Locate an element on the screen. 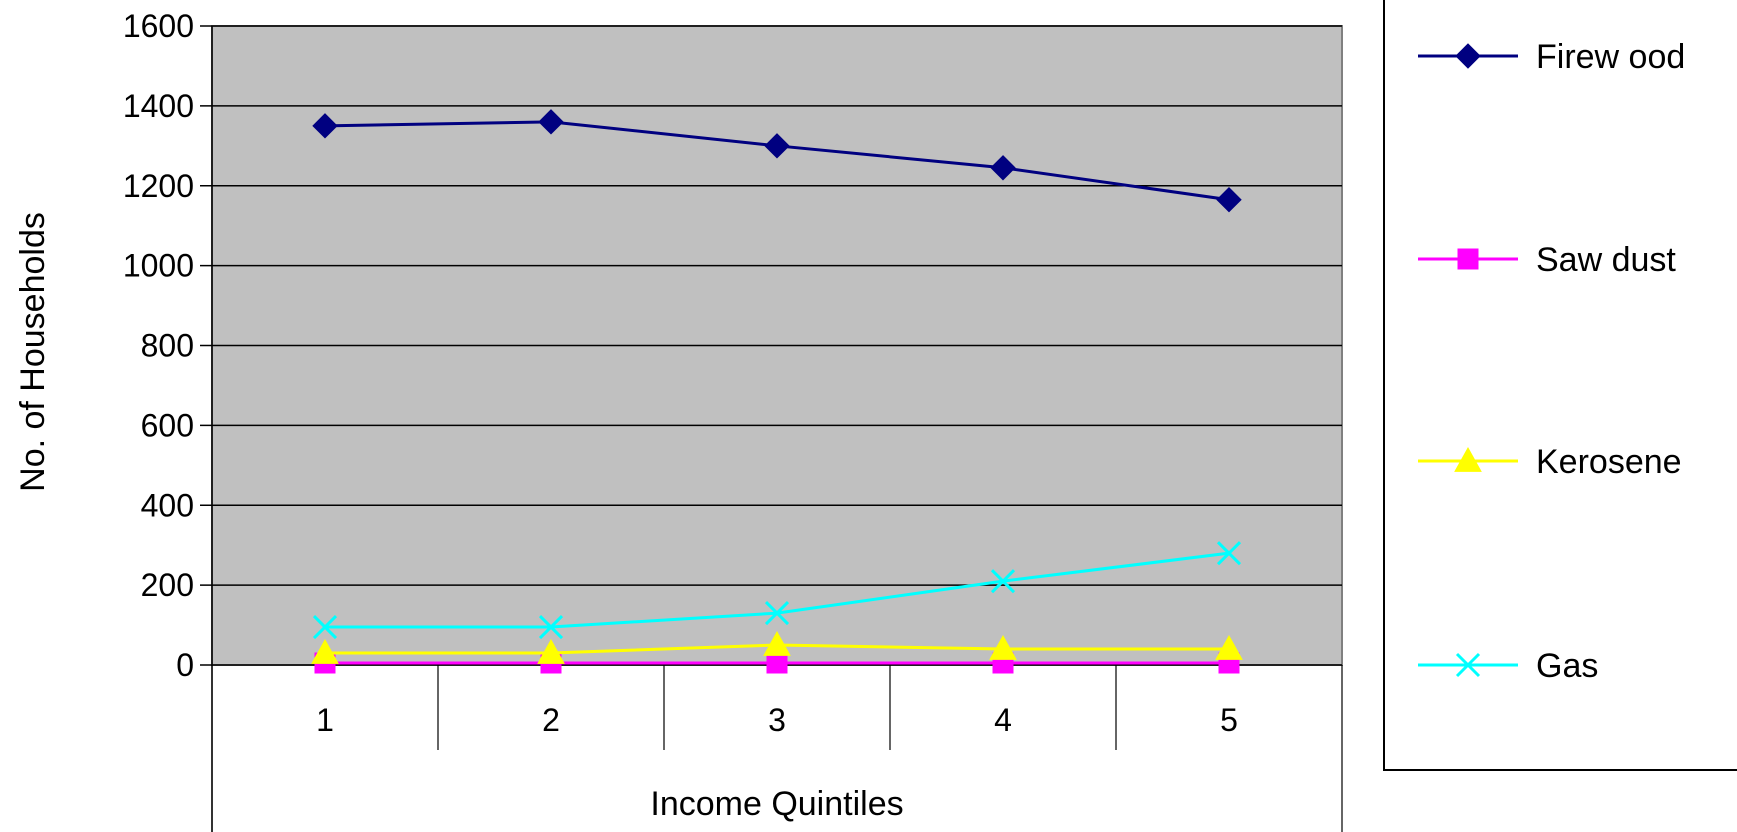  legend-entry: Gas is located at coordinates (1508, 666).